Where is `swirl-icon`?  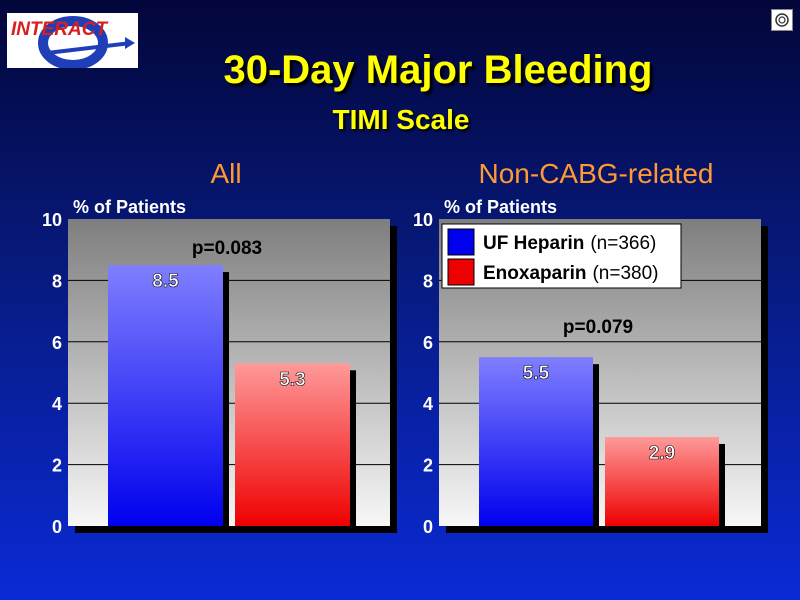
swirl-icon is located at coordinates (782, 20).